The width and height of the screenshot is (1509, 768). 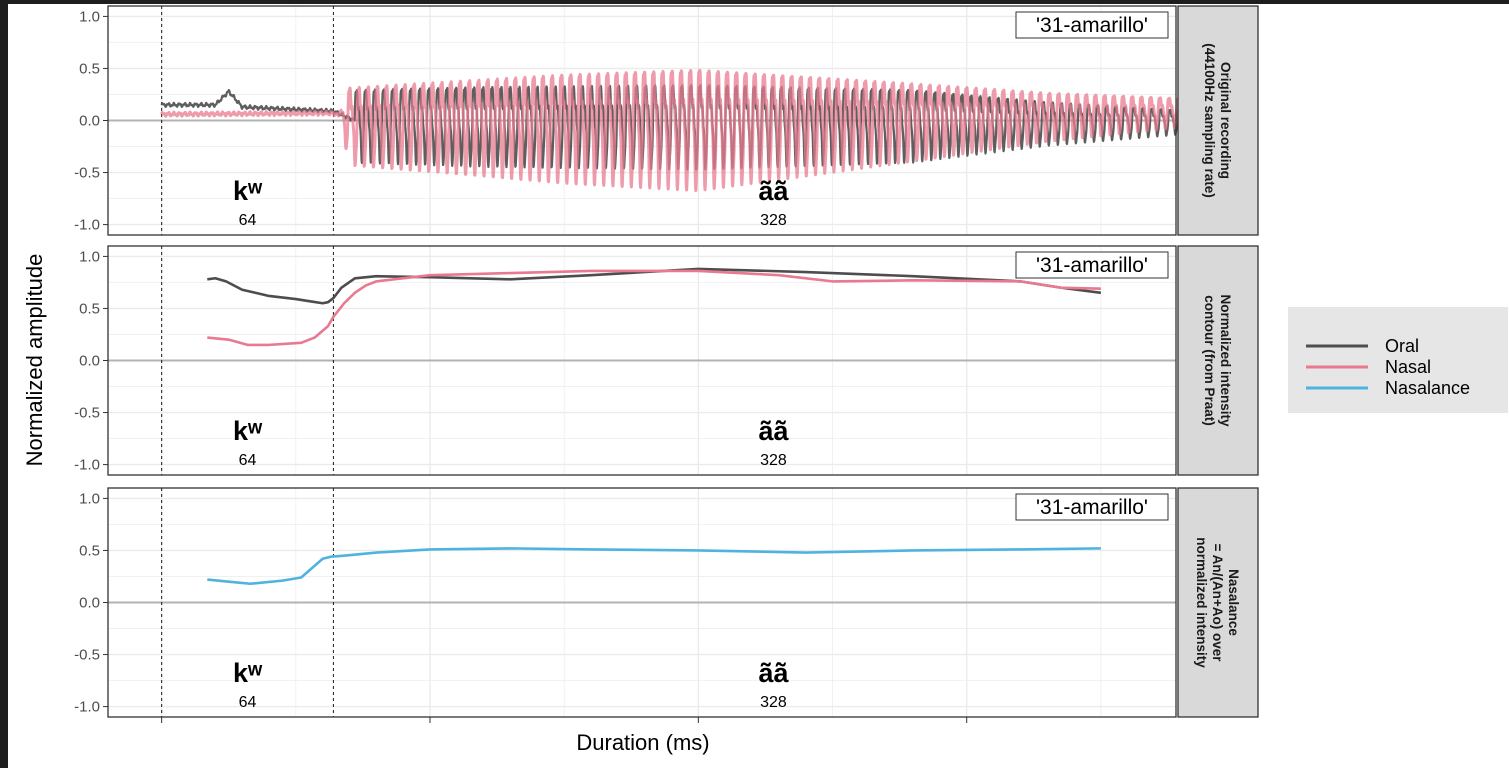 I want to click on series-nasalance-line, so click(x=654, y=566).